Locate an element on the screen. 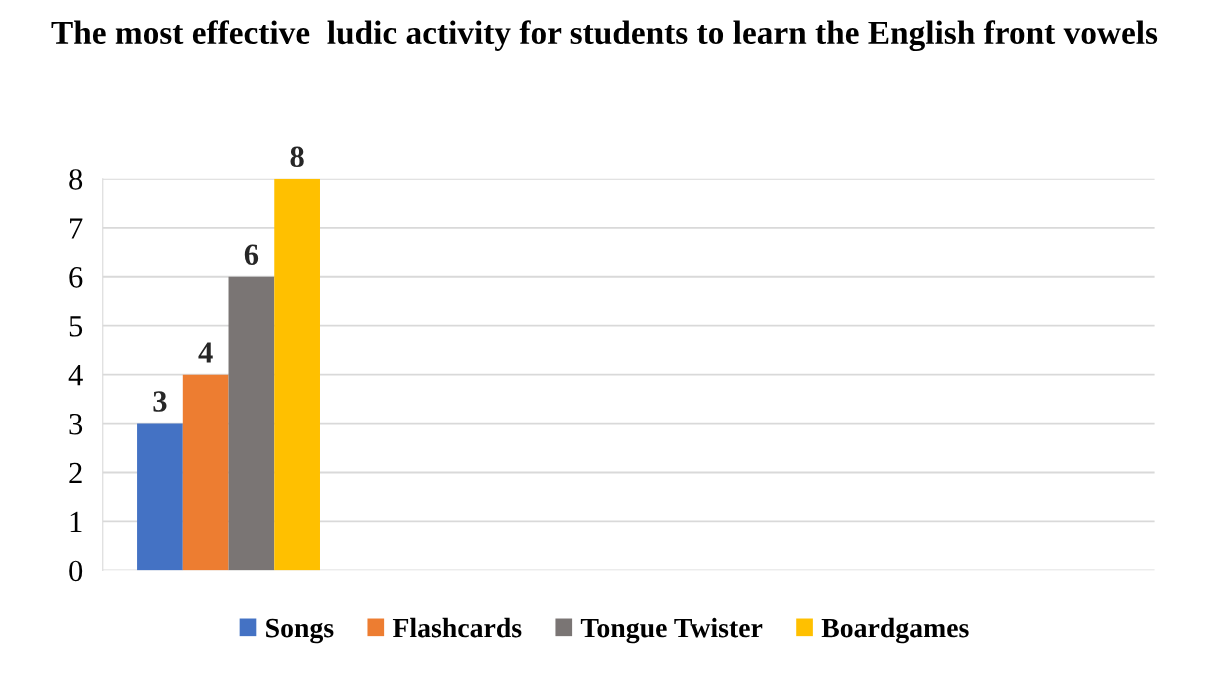 Image resolution: width=1209 pixels, height=675 pixels. y-tick-label: 0 is located at coordinates (76, 571).